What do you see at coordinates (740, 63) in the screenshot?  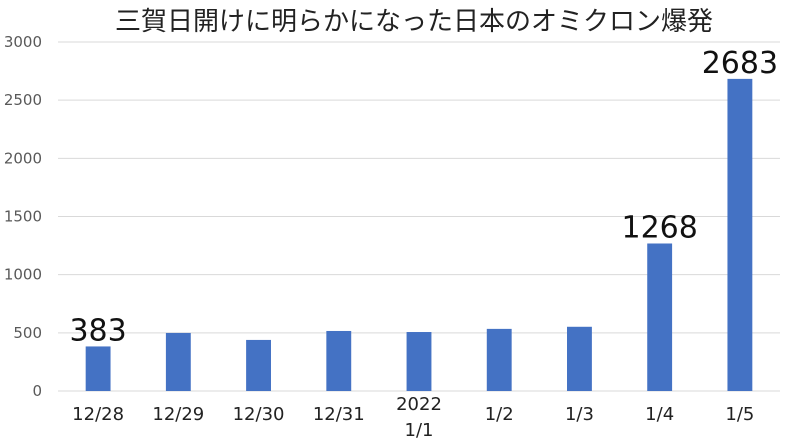 I see `data-label: 2683` at bounding box center [740, 63].